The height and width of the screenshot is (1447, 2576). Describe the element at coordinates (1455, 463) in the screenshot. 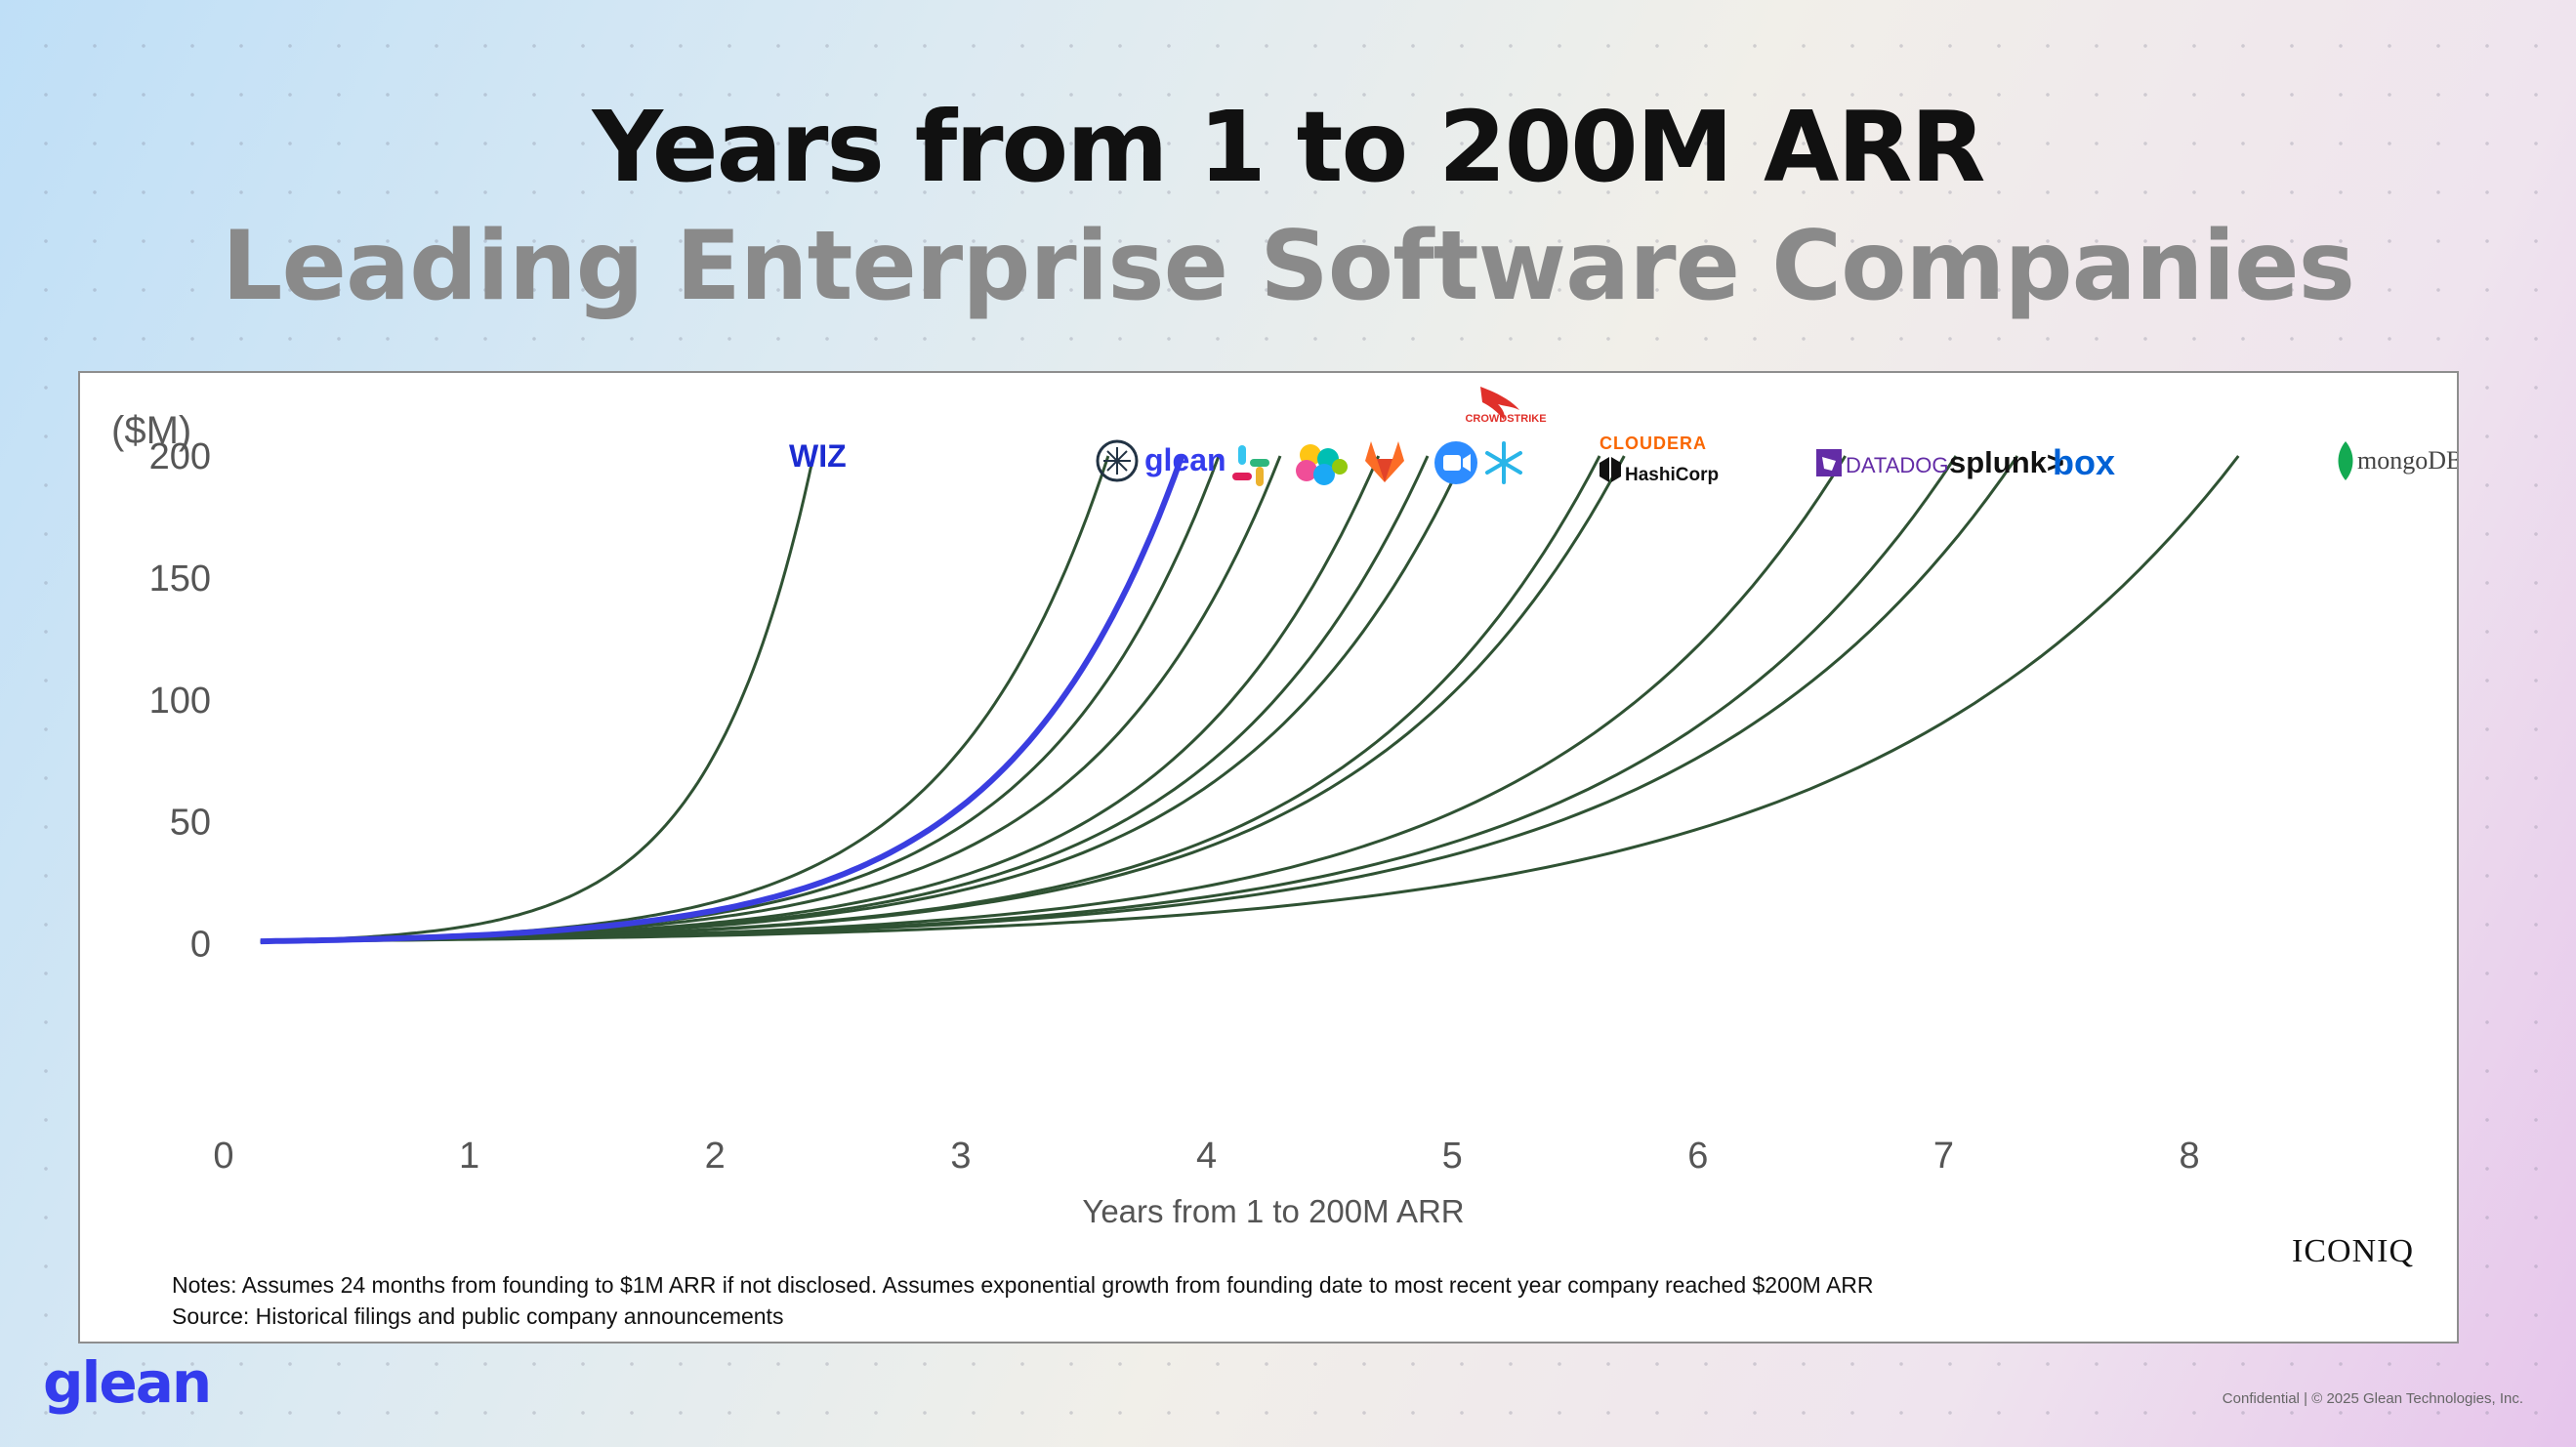

I see `zoom-icon` at that location.